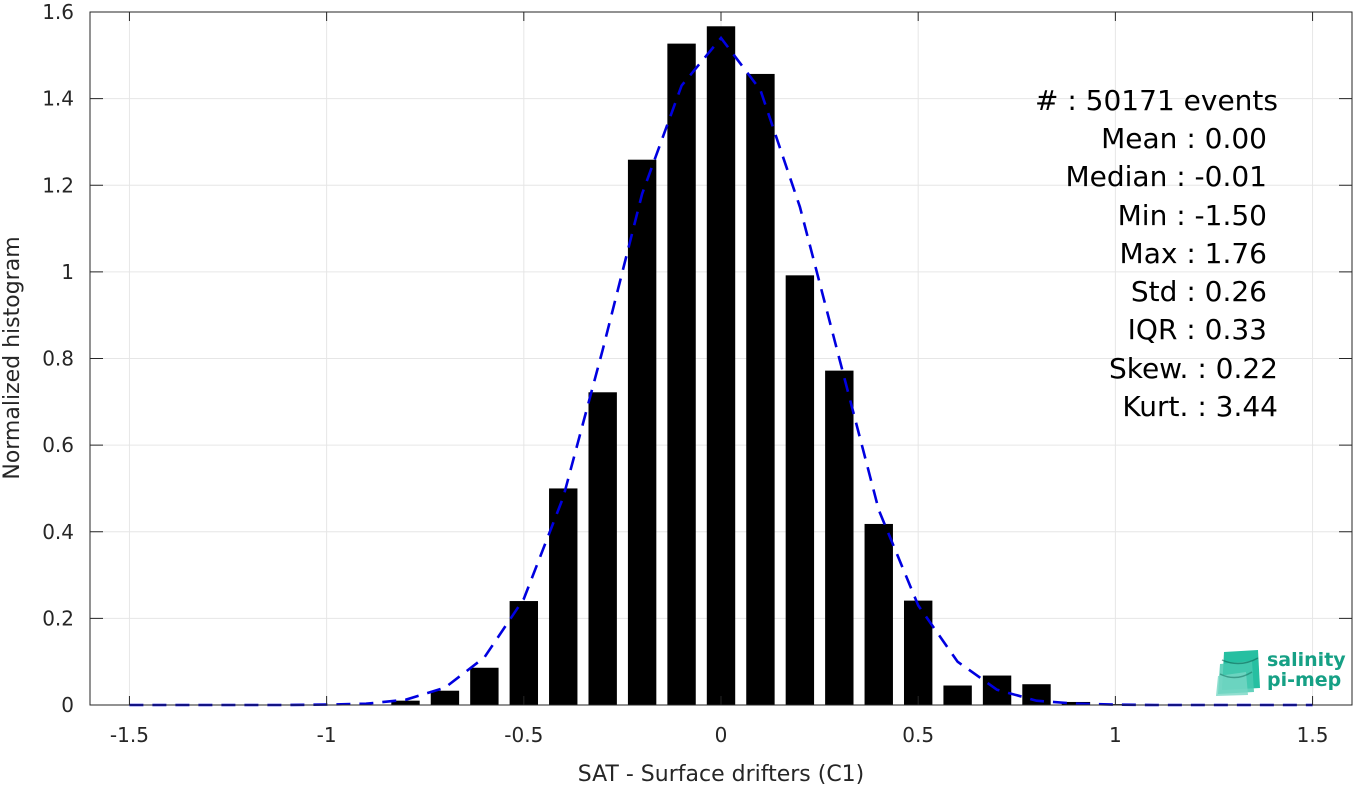 The height and width of the screenshot is (785, 1367). Describe the element at coordinates (1115, 735) in the screenshot. I see `x-tick-label: 1` at that location.